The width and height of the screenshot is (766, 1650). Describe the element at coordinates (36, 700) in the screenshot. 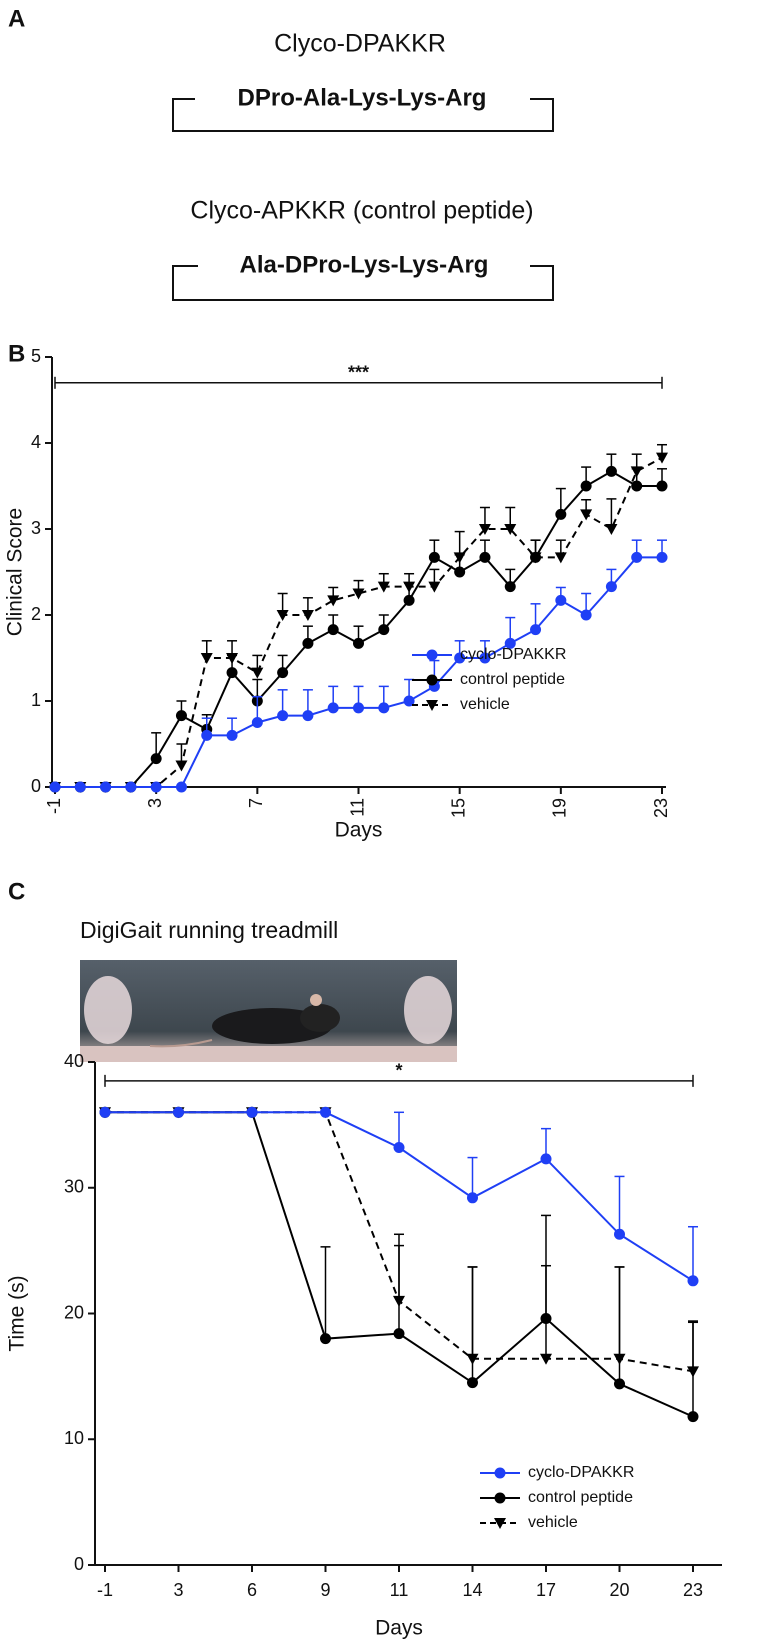

I see `y-tick-label: 1` at that location.